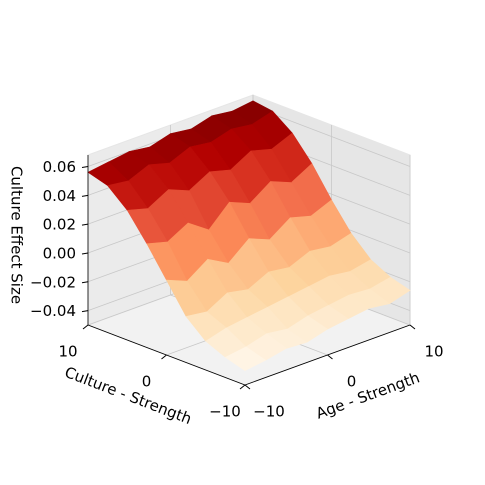 Image resolution: width=485 pixels, height=485 pixels. Describe the element at coordinates (59, 225) in the screenshot. I see `z-tick-label: 0.02` at that location.